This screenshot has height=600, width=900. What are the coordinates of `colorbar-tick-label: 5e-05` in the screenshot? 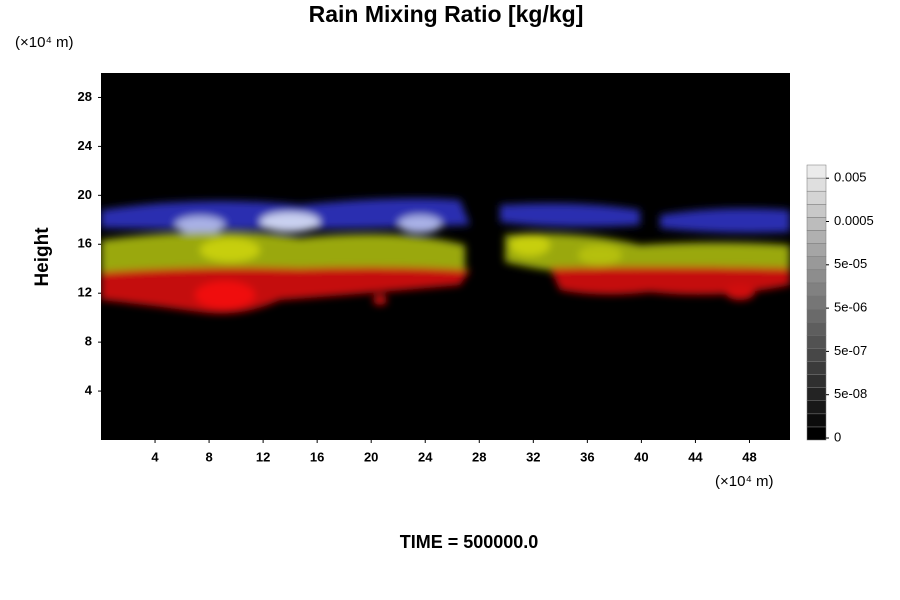 It's located at (850, 263).